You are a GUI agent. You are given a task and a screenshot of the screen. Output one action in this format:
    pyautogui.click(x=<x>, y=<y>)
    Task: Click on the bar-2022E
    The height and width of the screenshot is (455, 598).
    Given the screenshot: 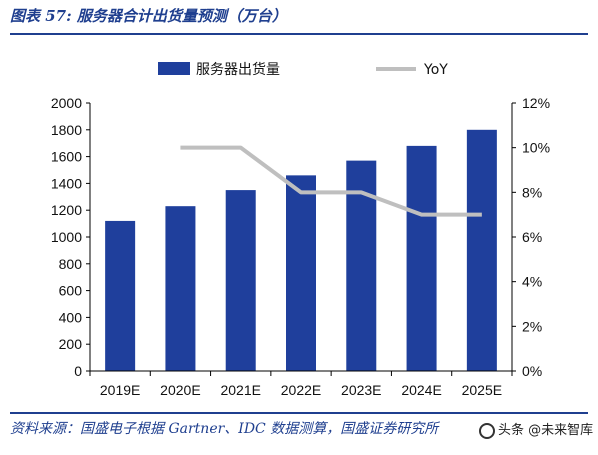 What is the action you would take?
    pyautogui.click(x=301, y=273)
    